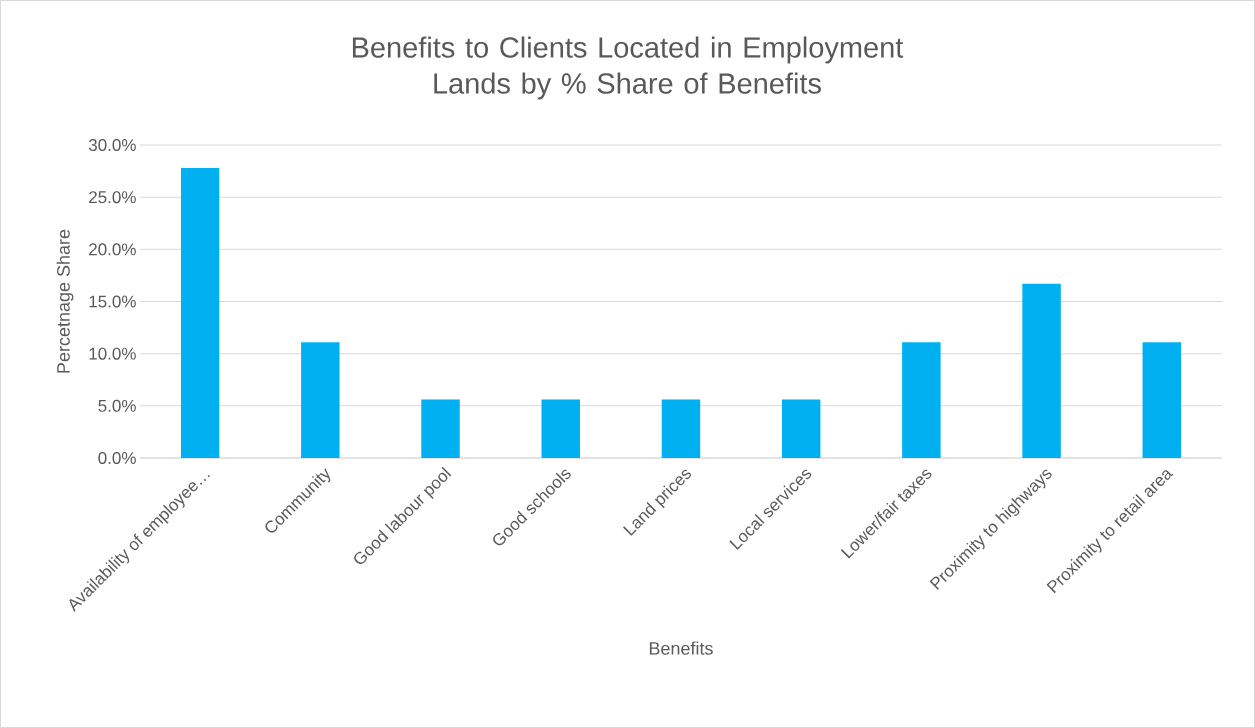 The height and width of the screenshot is (728, 1255). I want to click on y-tick-label: 30.0%, so click(112, 145).